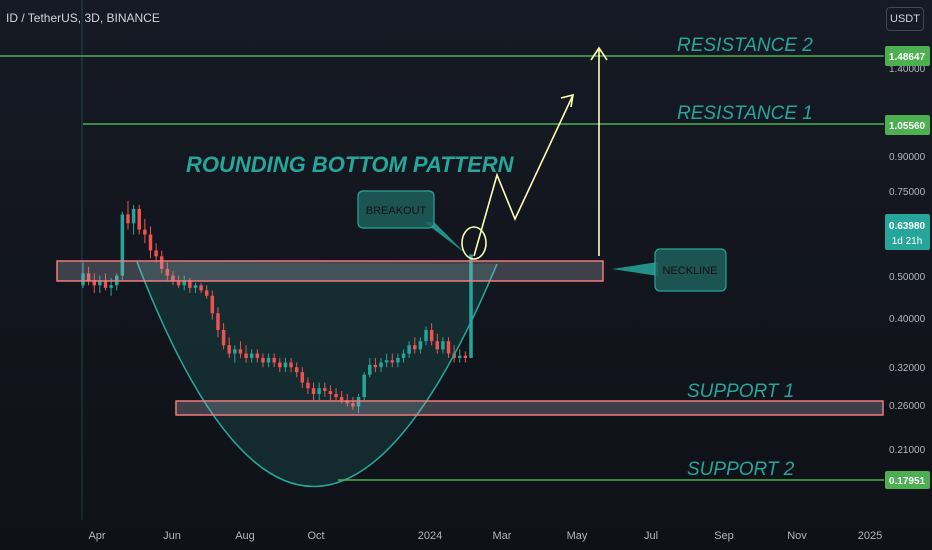  Describe the element at coordinates (907, 241) in the screenshot. I see `price-label-countdown: 1d 21h` at that location.